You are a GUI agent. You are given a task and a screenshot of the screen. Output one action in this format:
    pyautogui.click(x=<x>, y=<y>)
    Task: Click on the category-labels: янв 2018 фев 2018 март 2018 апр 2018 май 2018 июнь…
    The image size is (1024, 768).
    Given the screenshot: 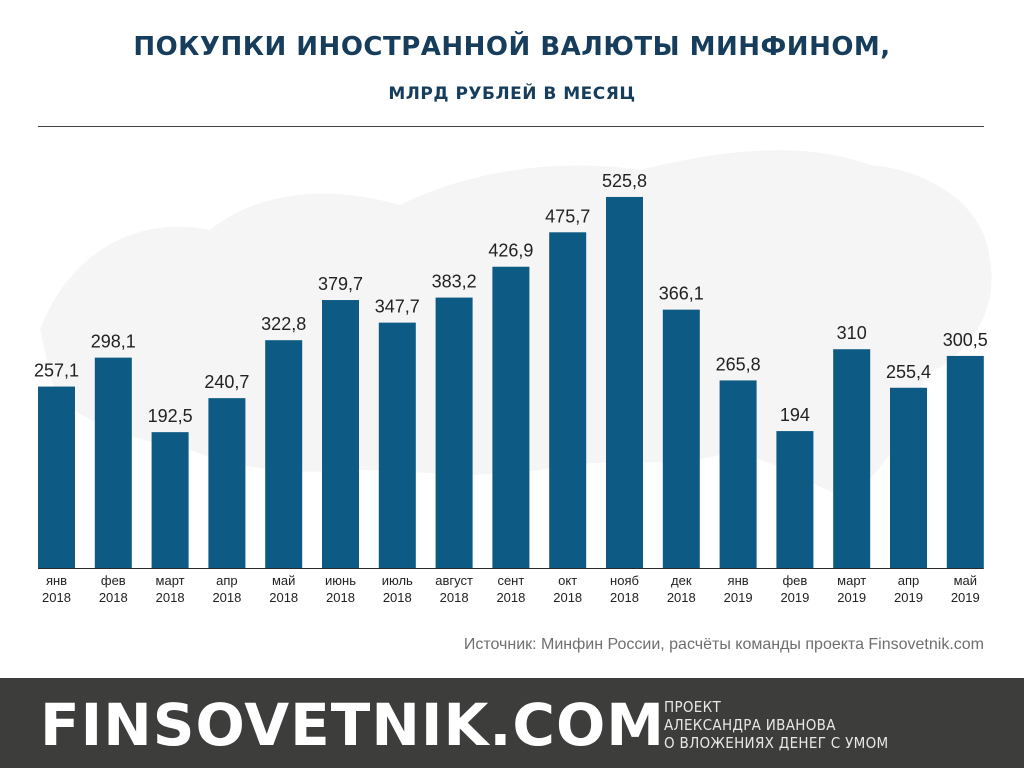 What is the action you would take?
    pyautogui.click(x=511, y=589)
    